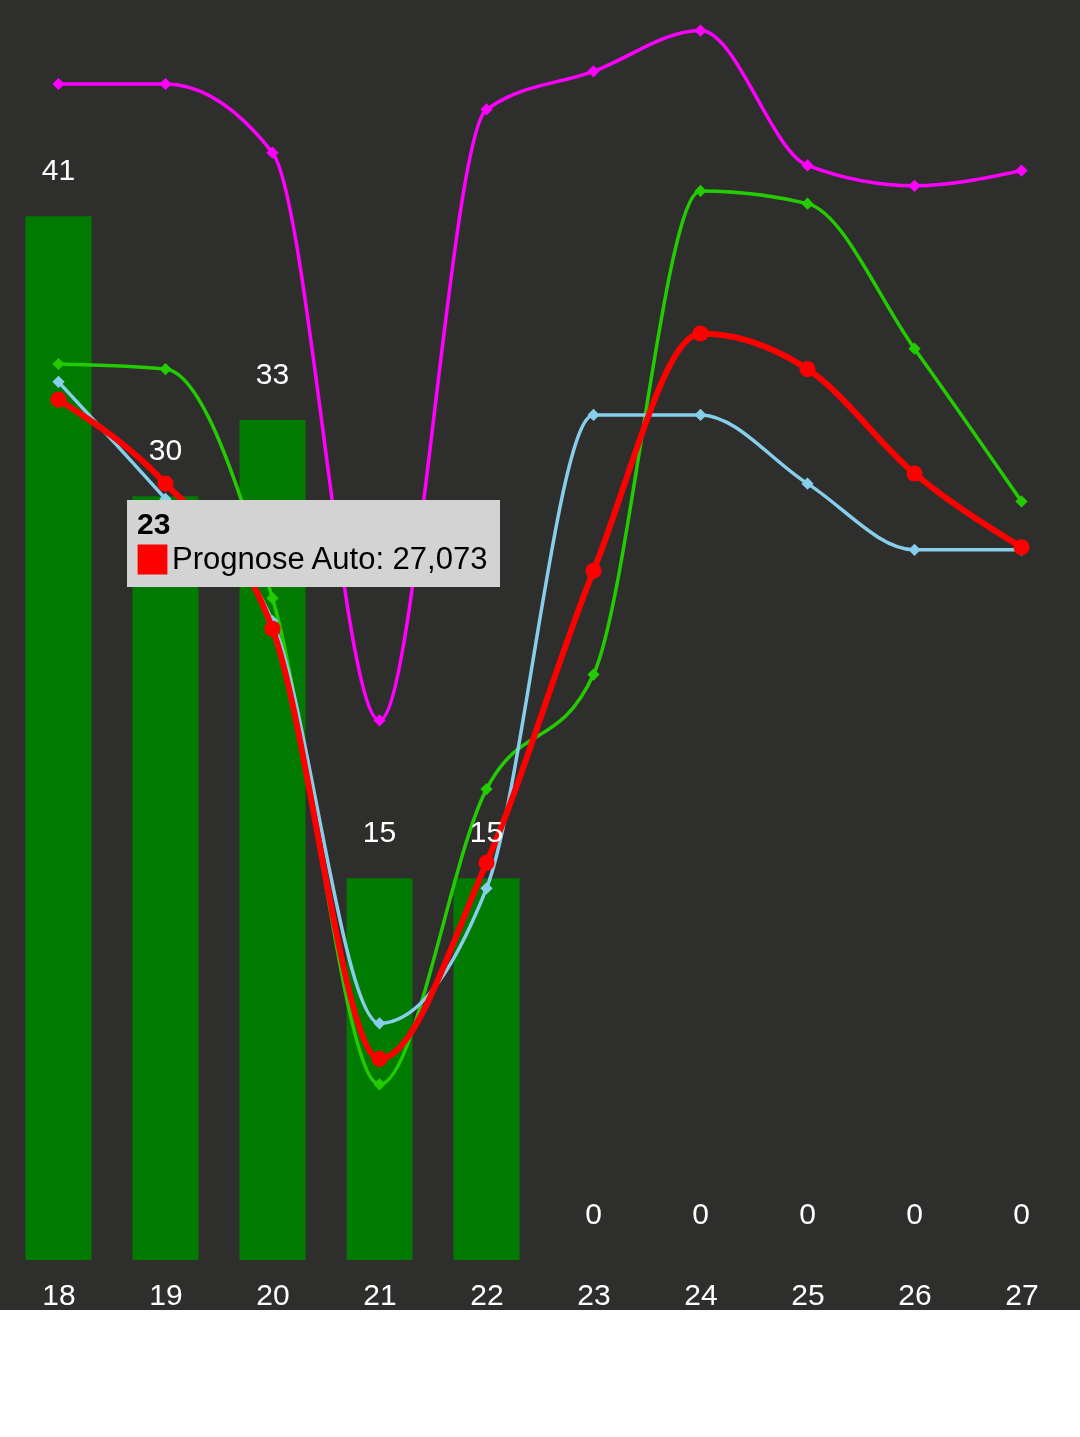  Describe the element at coordinates (701, 1294) in the screenshot. I see `x-tick-label: 24` at that location.